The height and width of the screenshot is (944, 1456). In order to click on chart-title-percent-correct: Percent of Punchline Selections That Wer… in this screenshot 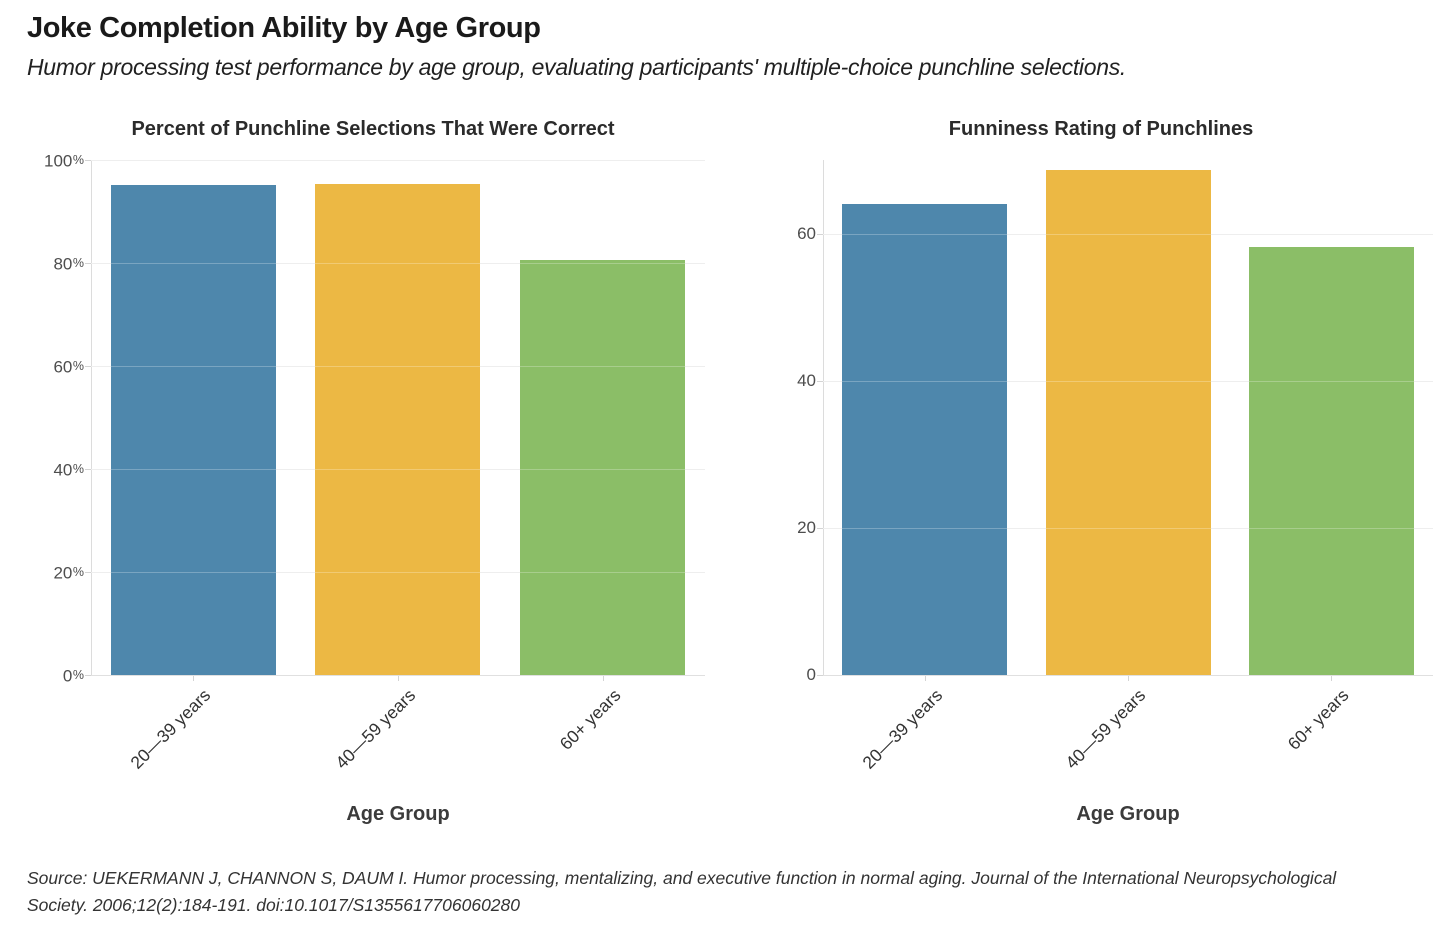, I will do `click(373, 129)`.